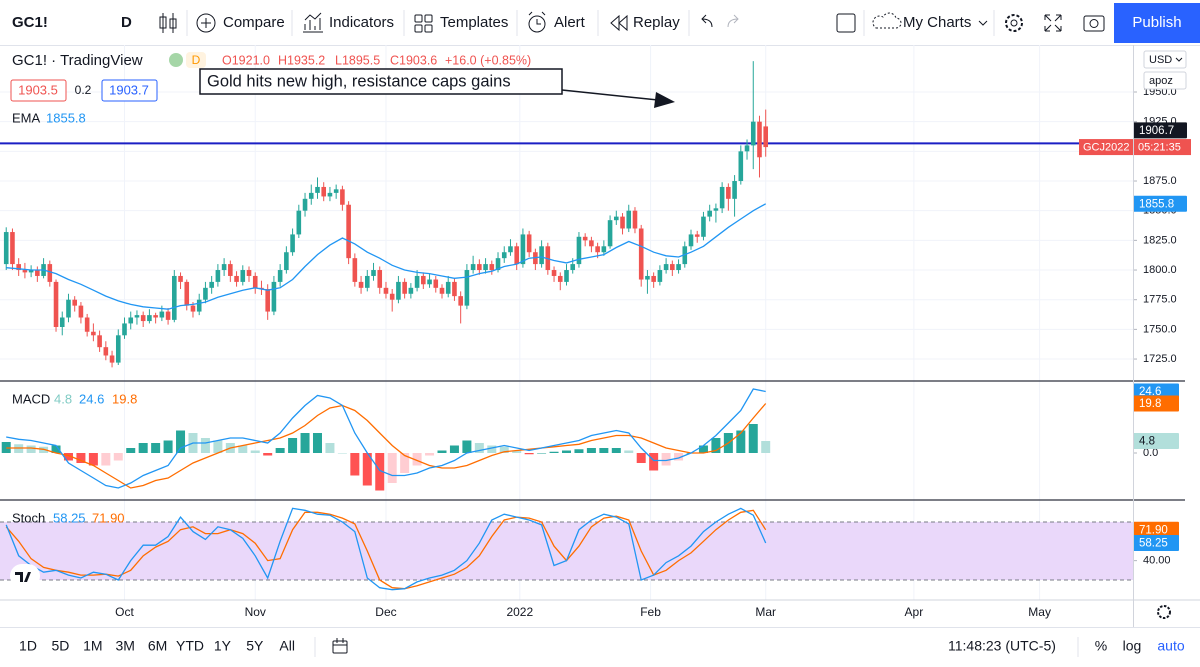 This screenshot has width=1200, height=667. I want to click on compare-button: Compare, so click(254, 22).